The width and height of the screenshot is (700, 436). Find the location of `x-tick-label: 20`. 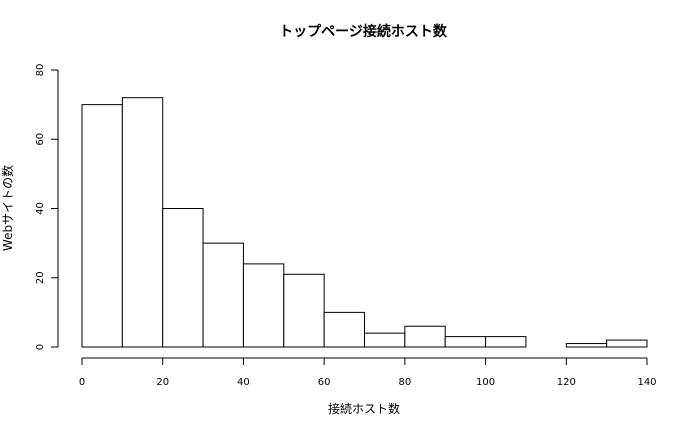

x-tick-label: 20 is located at coordinates (162, 382).